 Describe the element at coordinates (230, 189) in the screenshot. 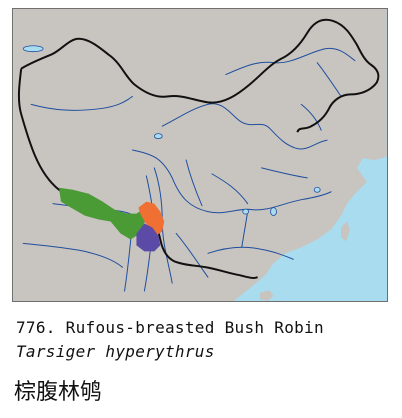

I see `river-han` at that location.